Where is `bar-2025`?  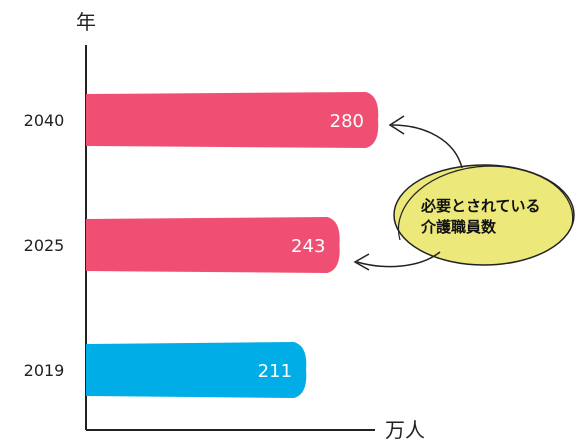 bar-2025 is located at coordinates (213, 245).